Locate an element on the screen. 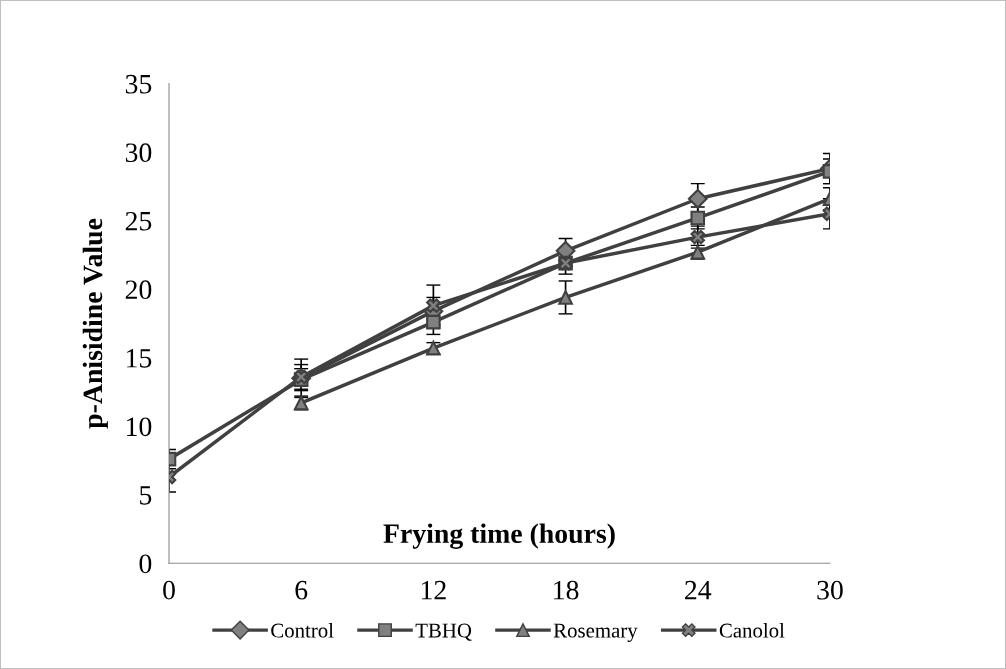  y-tick-label: 35 is located at coordinates (138, 84).